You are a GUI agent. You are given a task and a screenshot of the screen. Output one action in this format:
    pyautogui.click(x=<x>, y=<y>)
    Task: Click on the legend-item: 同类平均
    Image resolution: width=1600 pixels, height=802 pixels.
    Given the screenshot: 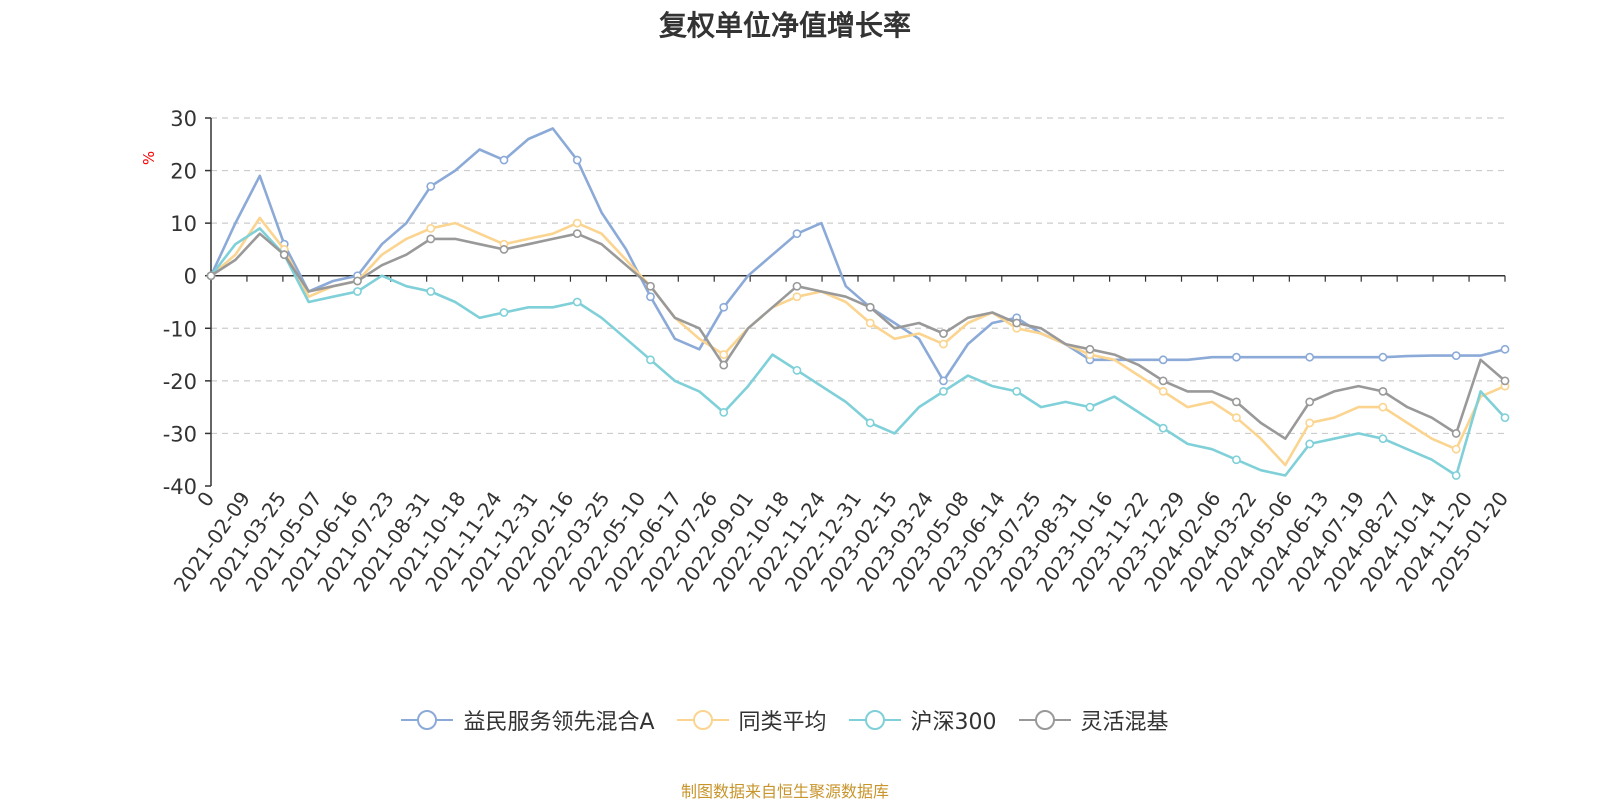 What is the action you would take?
    pyautogui.click(x=751, y=720)
    